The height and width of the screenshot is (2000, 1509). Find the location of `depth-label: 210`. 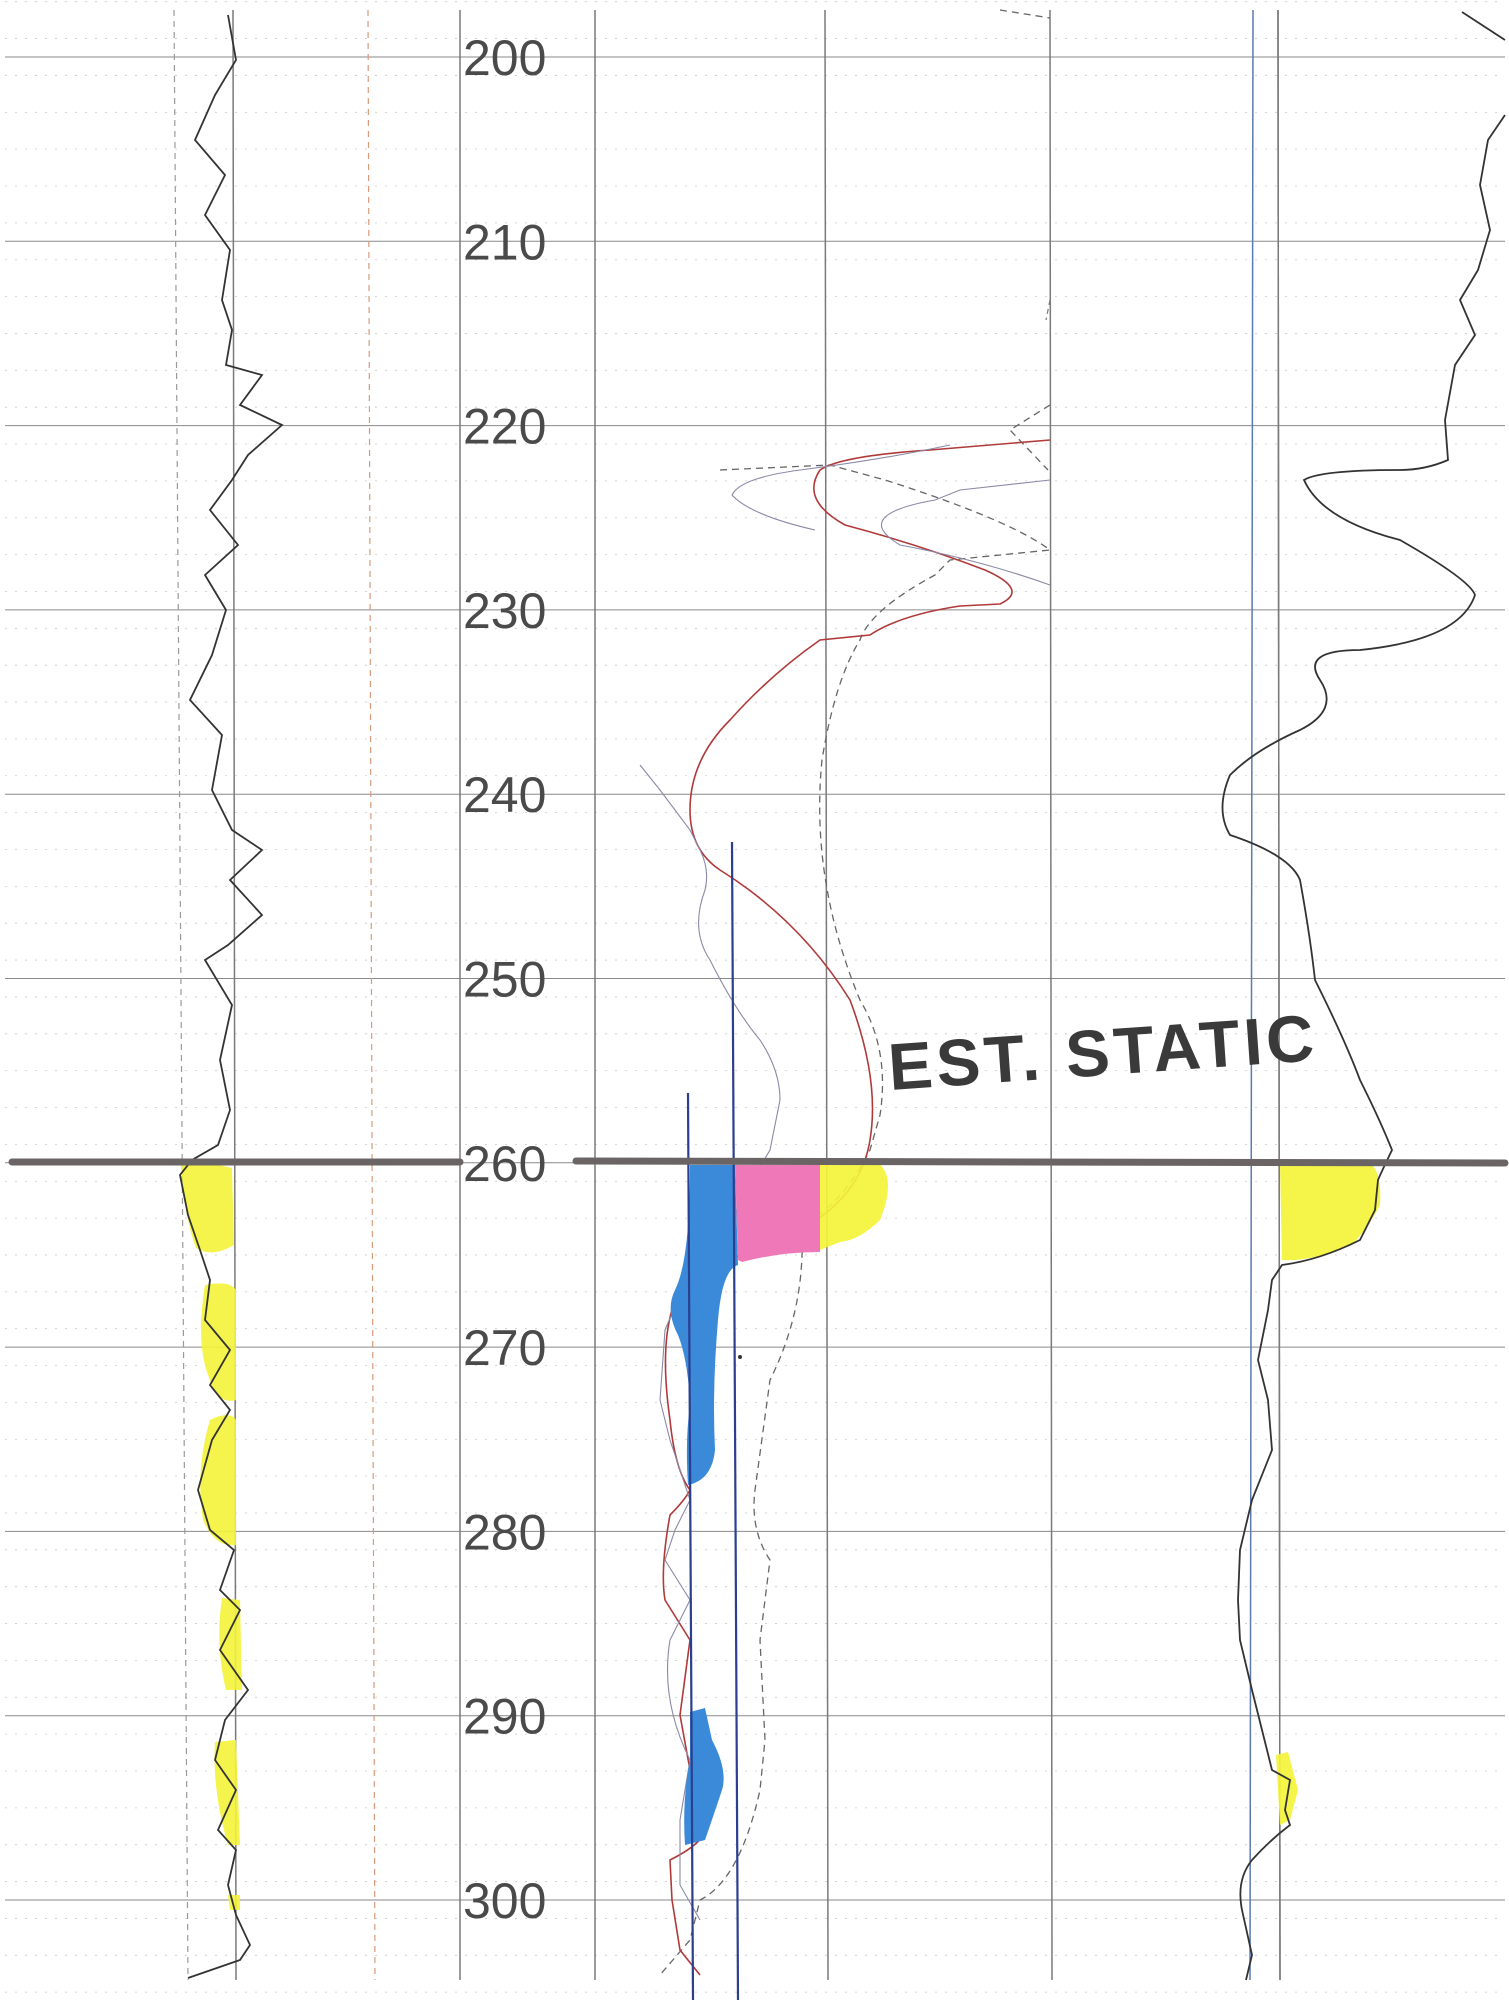

depth-label: 210 is located at coordinates (504, 242).